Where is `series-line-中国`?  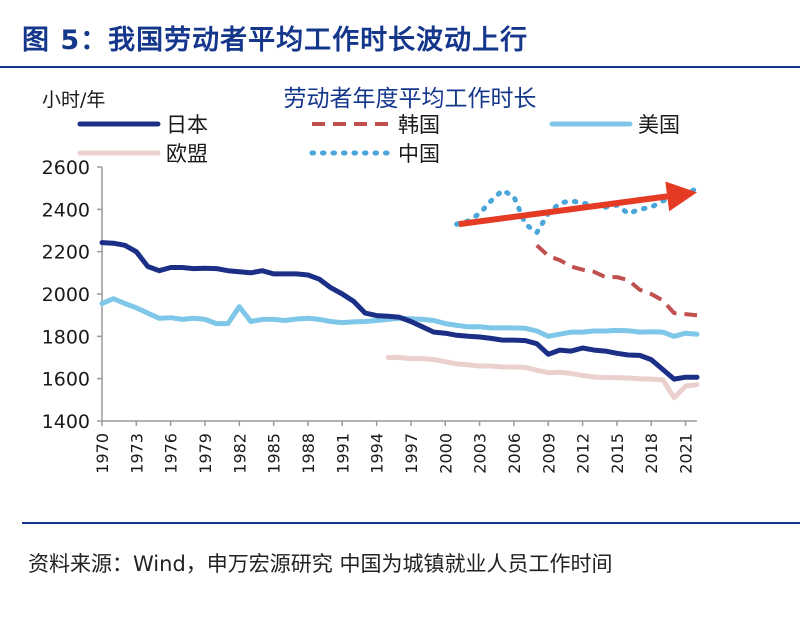
series-line-中国 is located at coordinates (577, 210).